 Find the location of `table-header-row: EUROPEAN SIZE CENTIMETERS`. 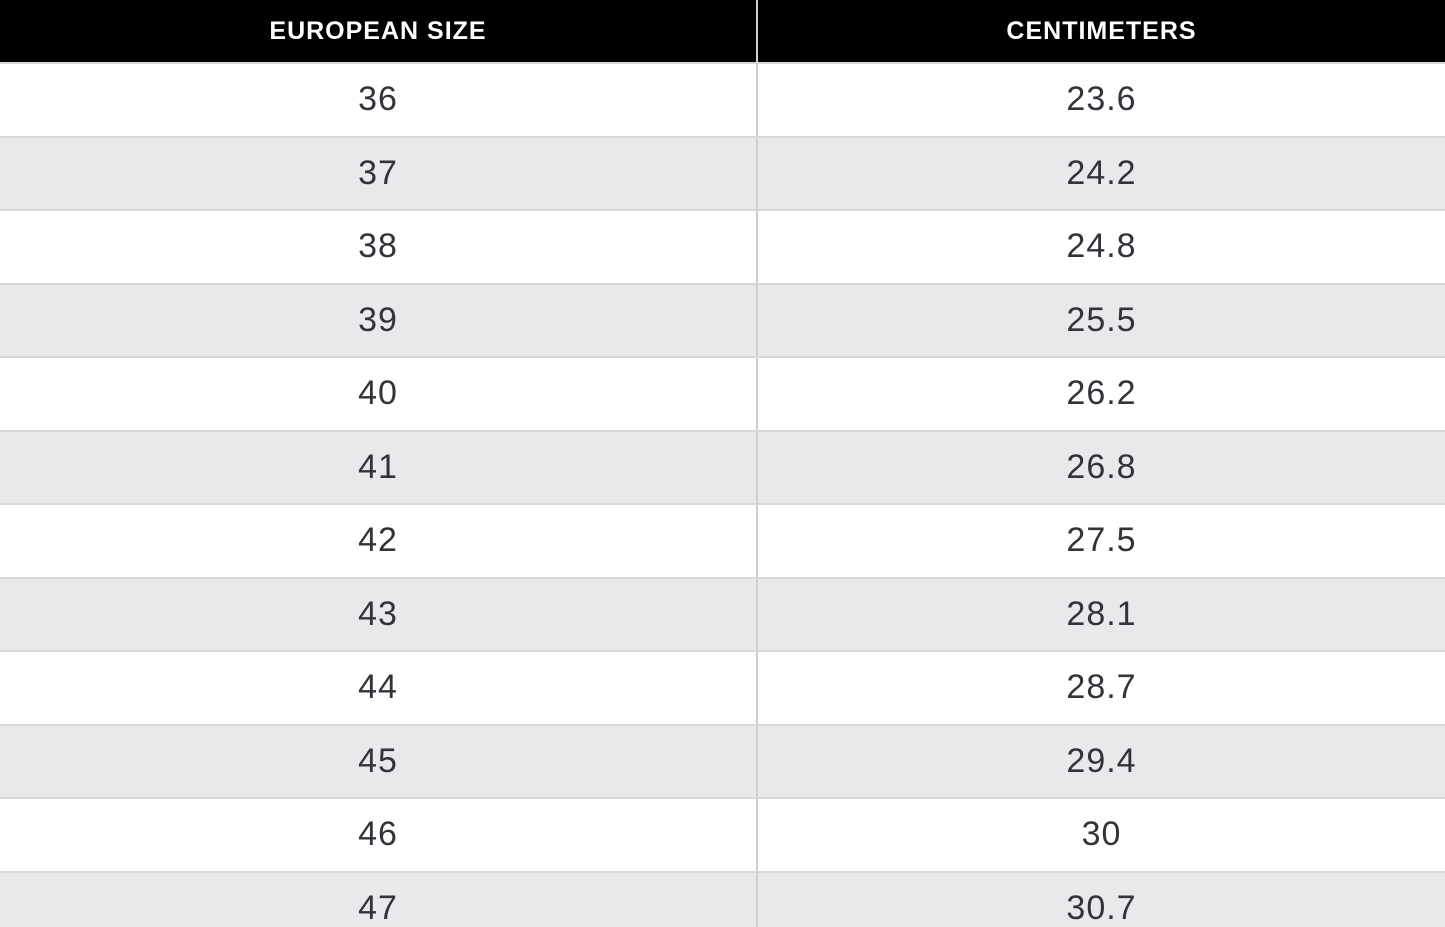

table-header-row: EUROPEAN SIZE CENTIMETERS is located at coordinates (722, 31).